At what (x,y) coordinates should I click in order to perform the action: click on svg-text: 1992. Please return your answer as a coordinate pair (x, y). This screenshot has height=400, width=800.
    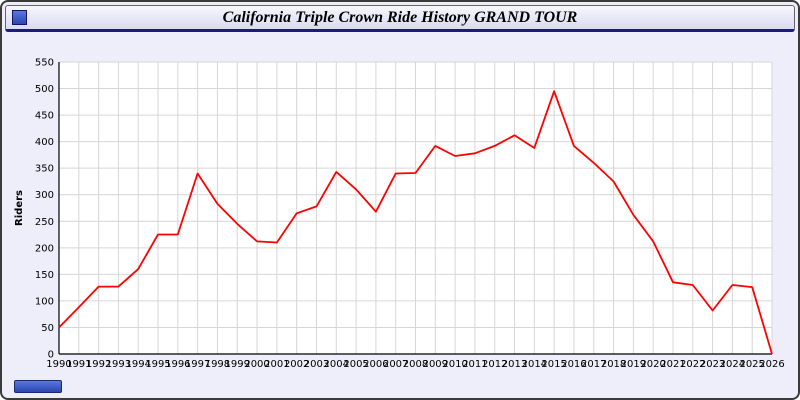
    Looking at the image, I should click on (98, 364).